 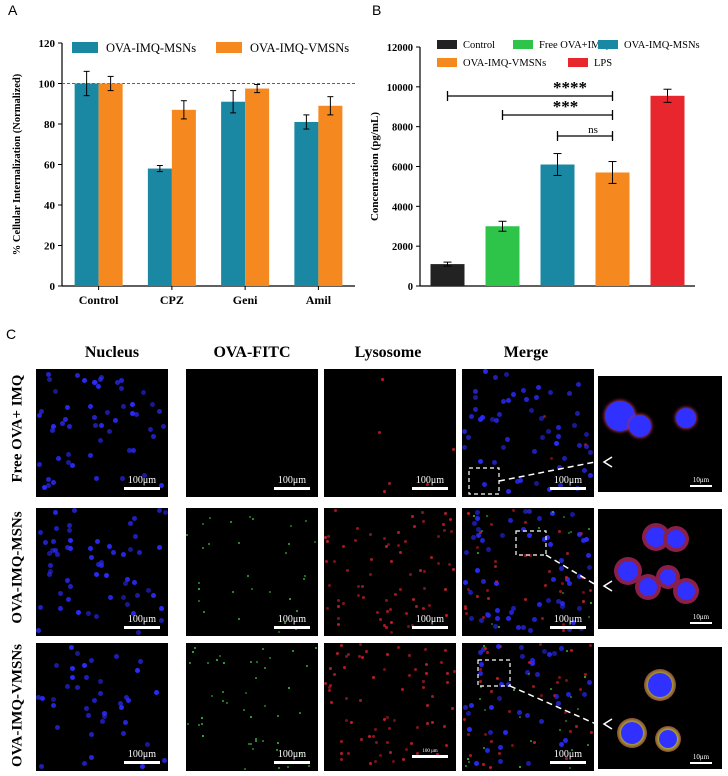 I want to click on zoom-scale-label: 10μm, so click(x=701, y=617).